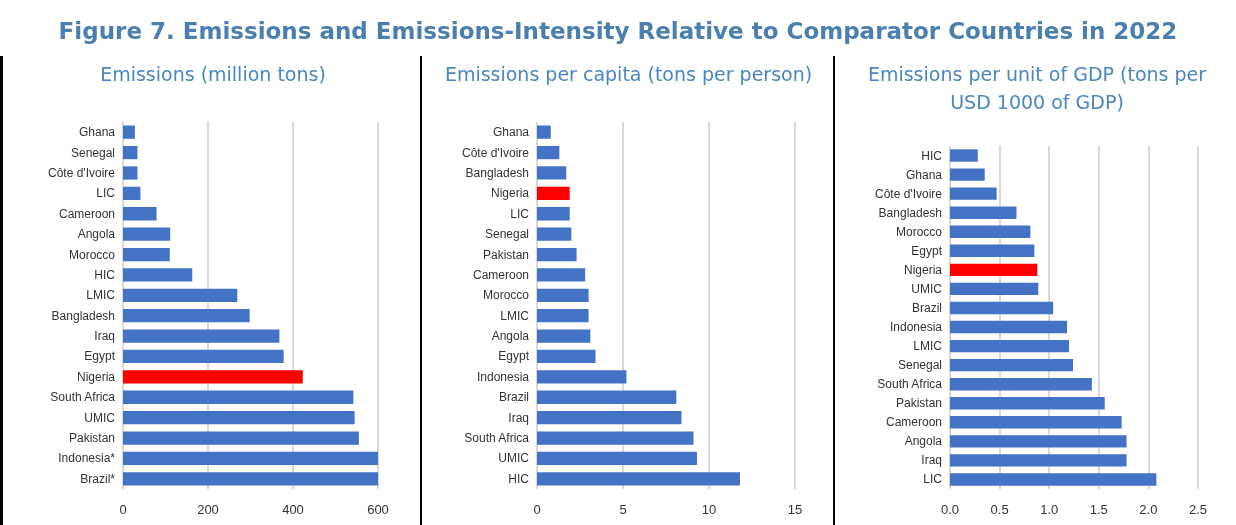 The width and height of the screenshot is (1236, 525). Describe the element at coordinates (98, 478) in the screenshot. I see `y-tick-label: Brazil*` at that location.